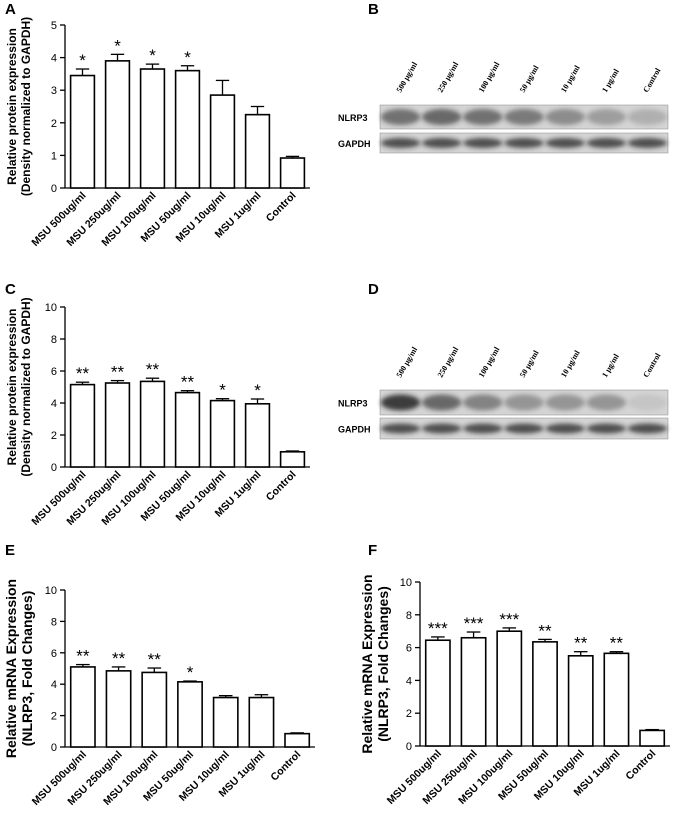 This screenshot has height=824, width=685. What do you see at coordinates (10, 550) in the screenshot?
I see `panel-letter: E` at bounding box center [10, 550].